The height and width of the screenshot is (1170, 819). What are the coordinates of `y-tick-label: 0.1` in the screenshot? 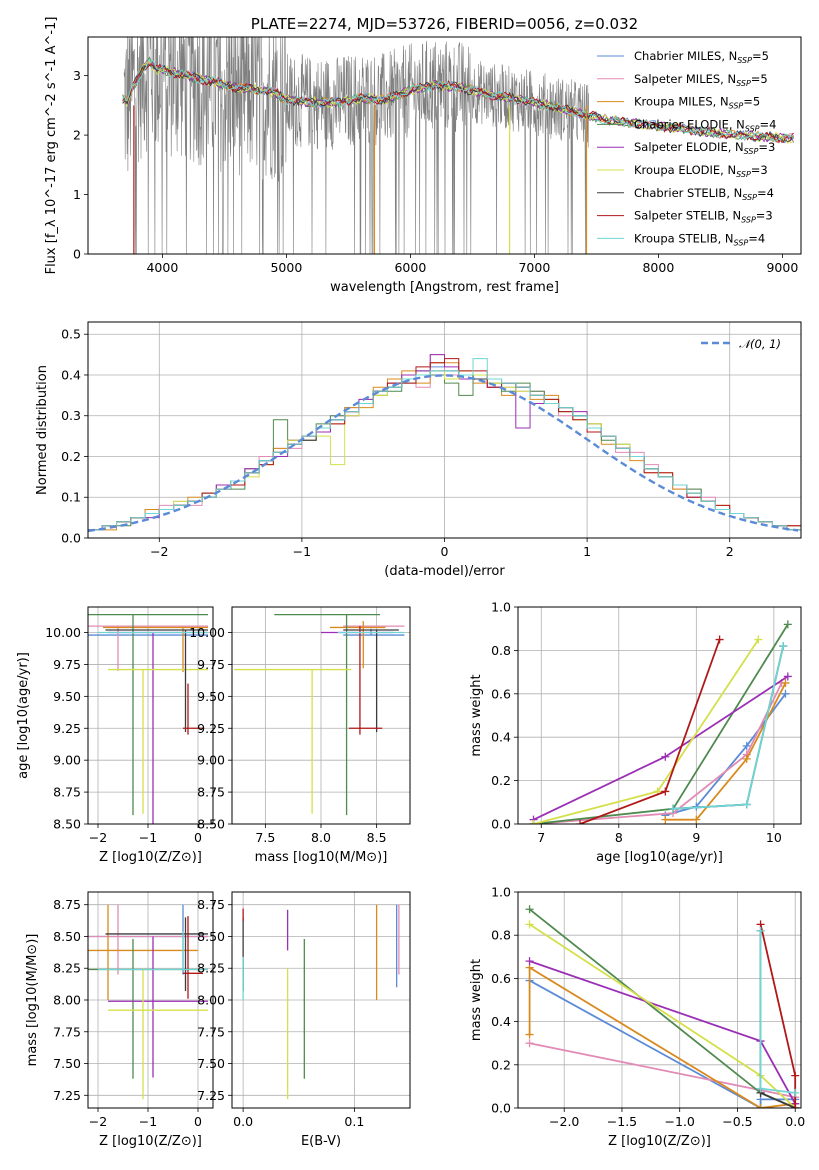 It's located at (71, 497).